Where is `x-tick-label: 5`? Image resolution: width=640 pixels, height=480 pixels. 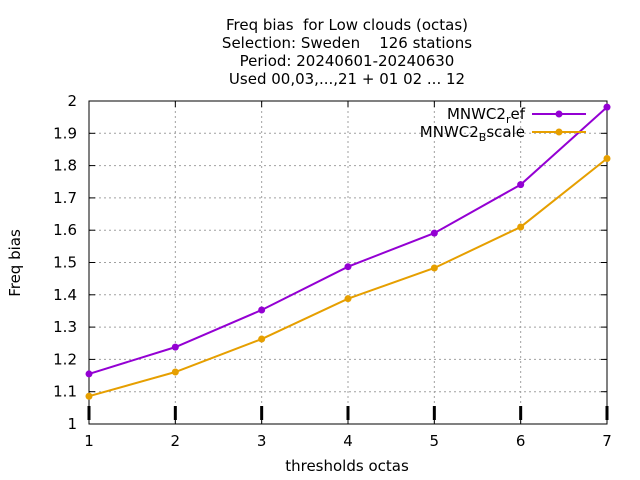 x-tick-label: 5 is located at coordinates (435, 441).